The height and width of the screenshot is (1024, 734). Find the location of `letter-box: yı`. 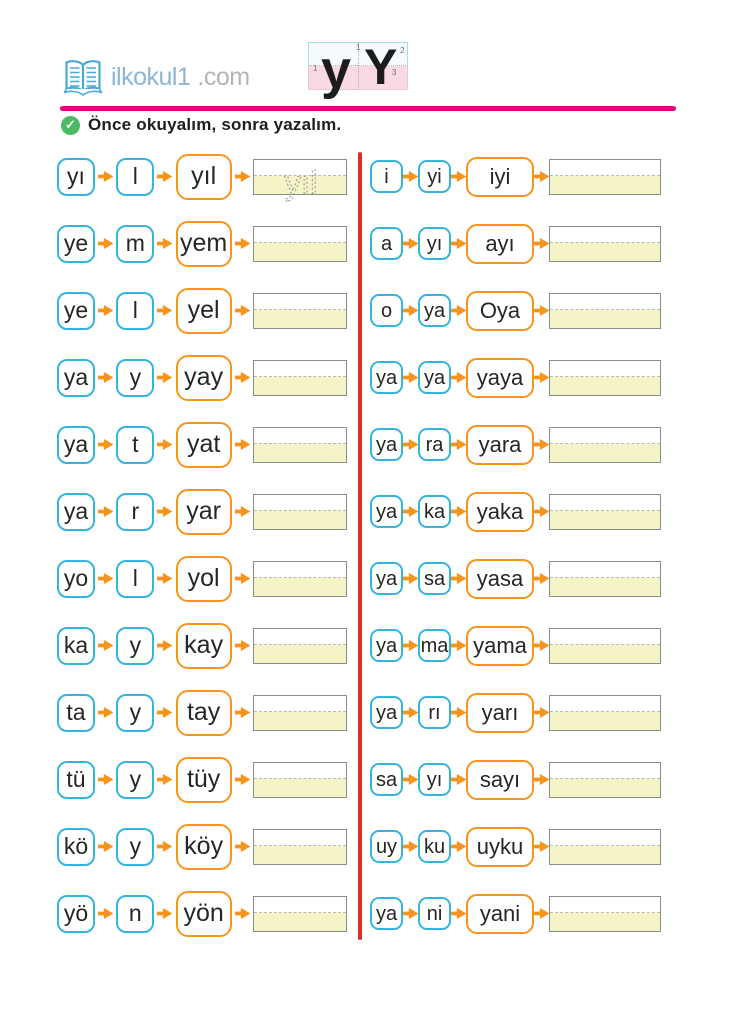

letter-box: yı is located at coordinates (434, 243).